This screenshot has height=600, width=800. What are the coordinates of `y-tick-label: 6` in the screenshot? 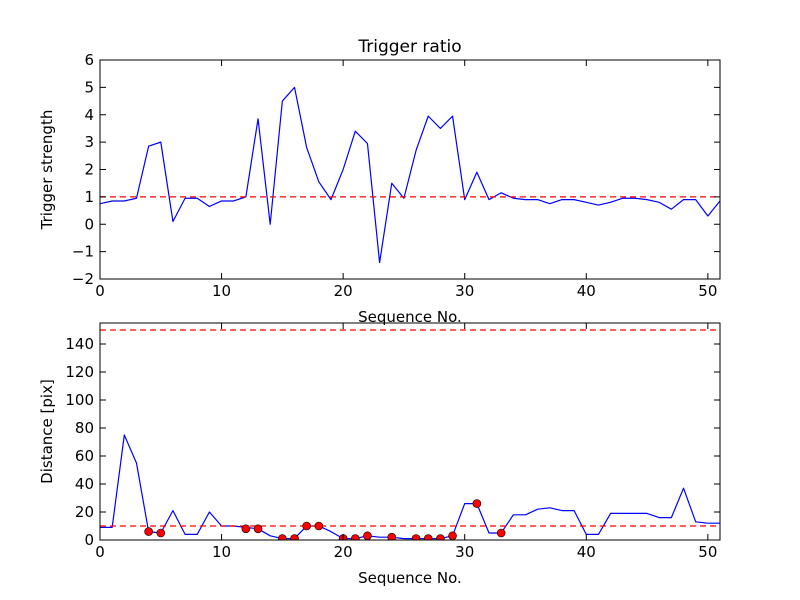 It's located at (89, 60).